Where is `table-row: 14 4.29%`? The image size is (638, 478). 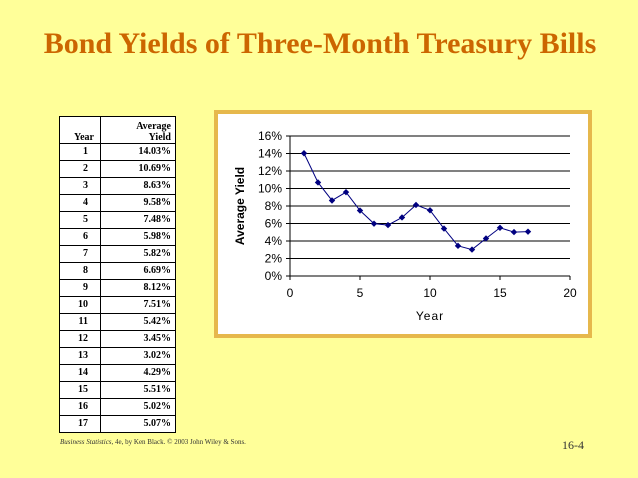 table-row: 14 4.29% is located at coordinates (117, 373).